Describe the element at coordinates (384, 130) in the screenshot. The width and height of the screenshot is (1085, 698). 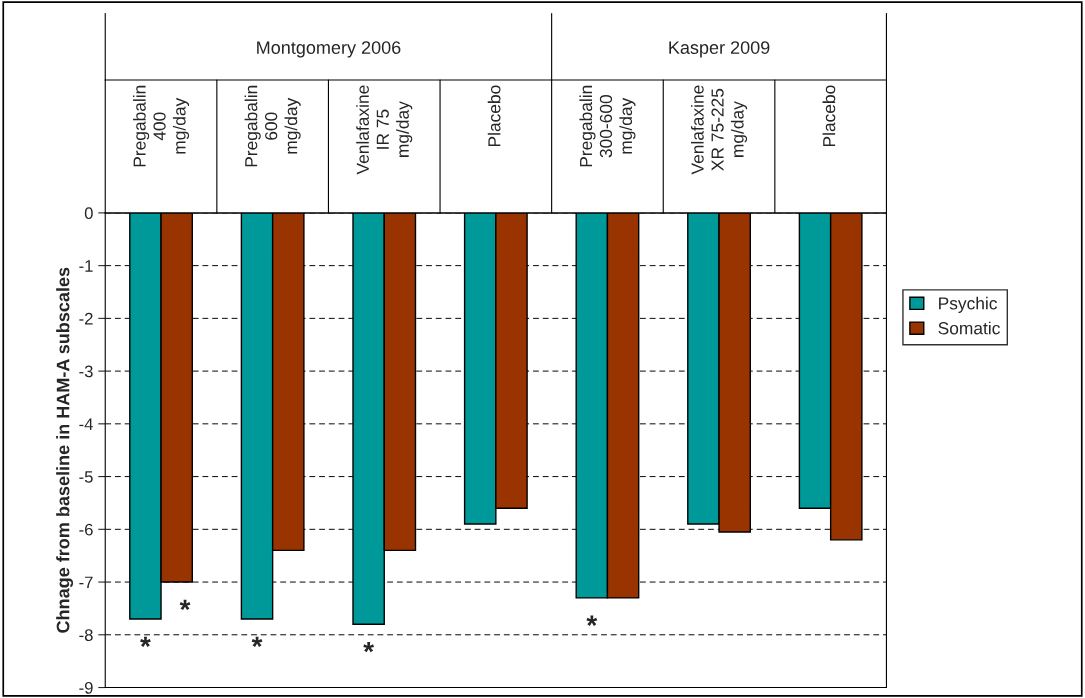
I see `x-tick-label: Venlafaxine IR 75 mg/day` at that location.